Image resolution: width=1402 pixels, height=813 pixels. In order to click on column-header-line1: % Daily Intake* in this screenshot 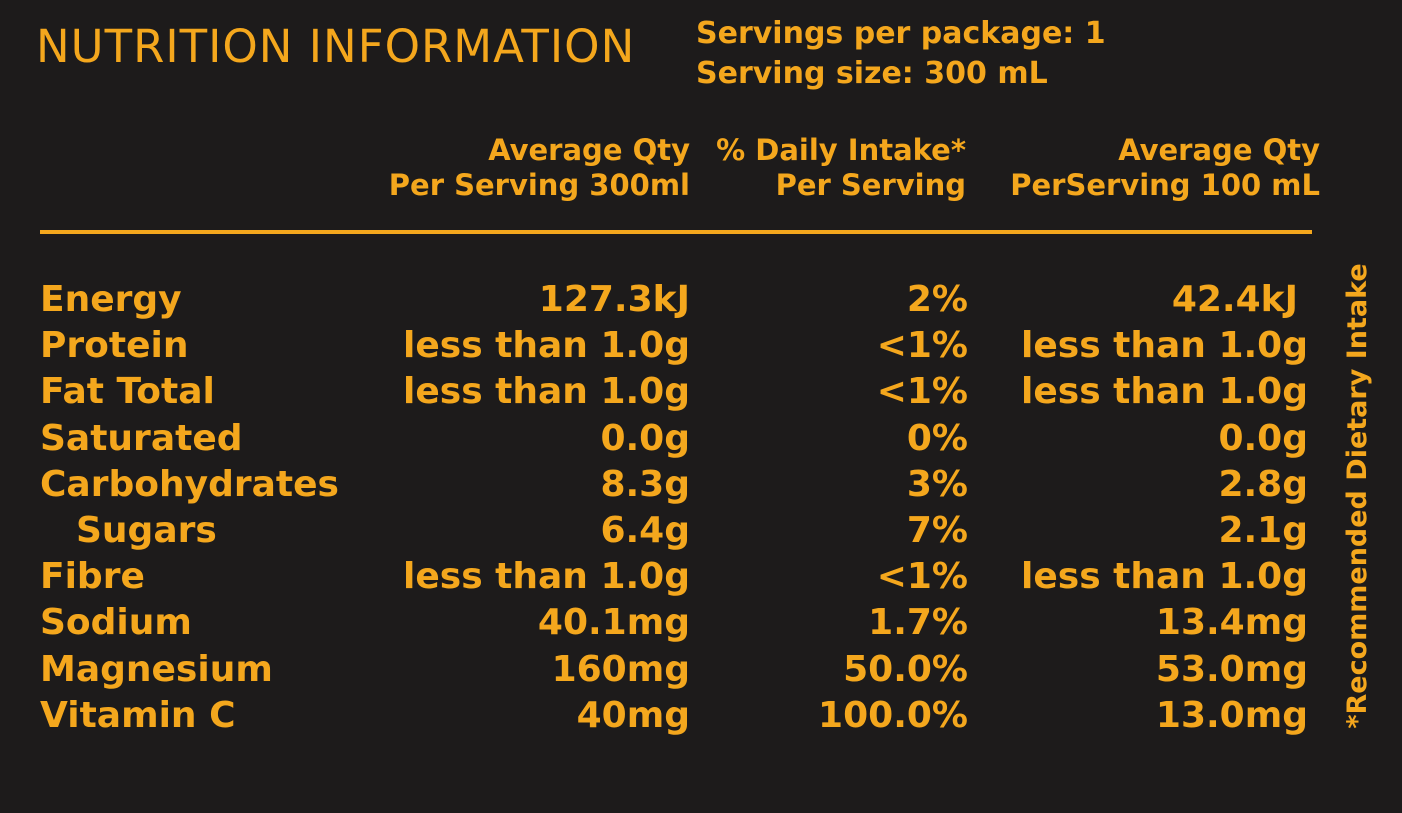, I will do `click(841, 150)`.